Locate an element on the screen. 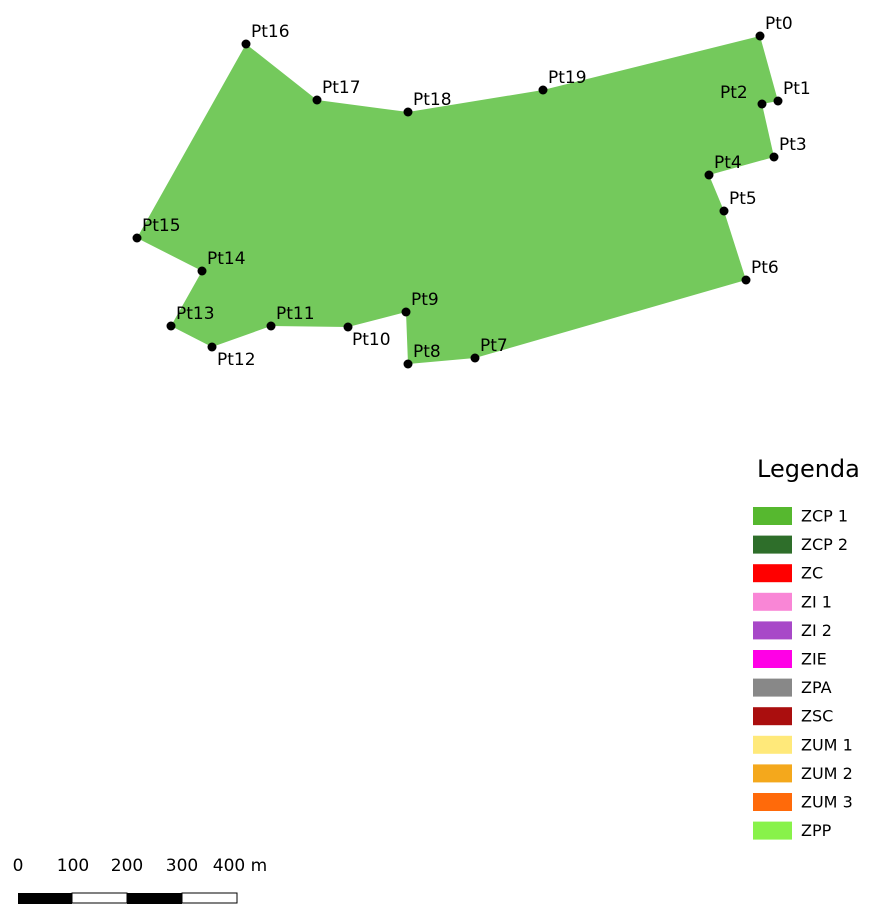 The image size is (869, 904). vertex-label: Pt18 is located at coordinates (432, 100).